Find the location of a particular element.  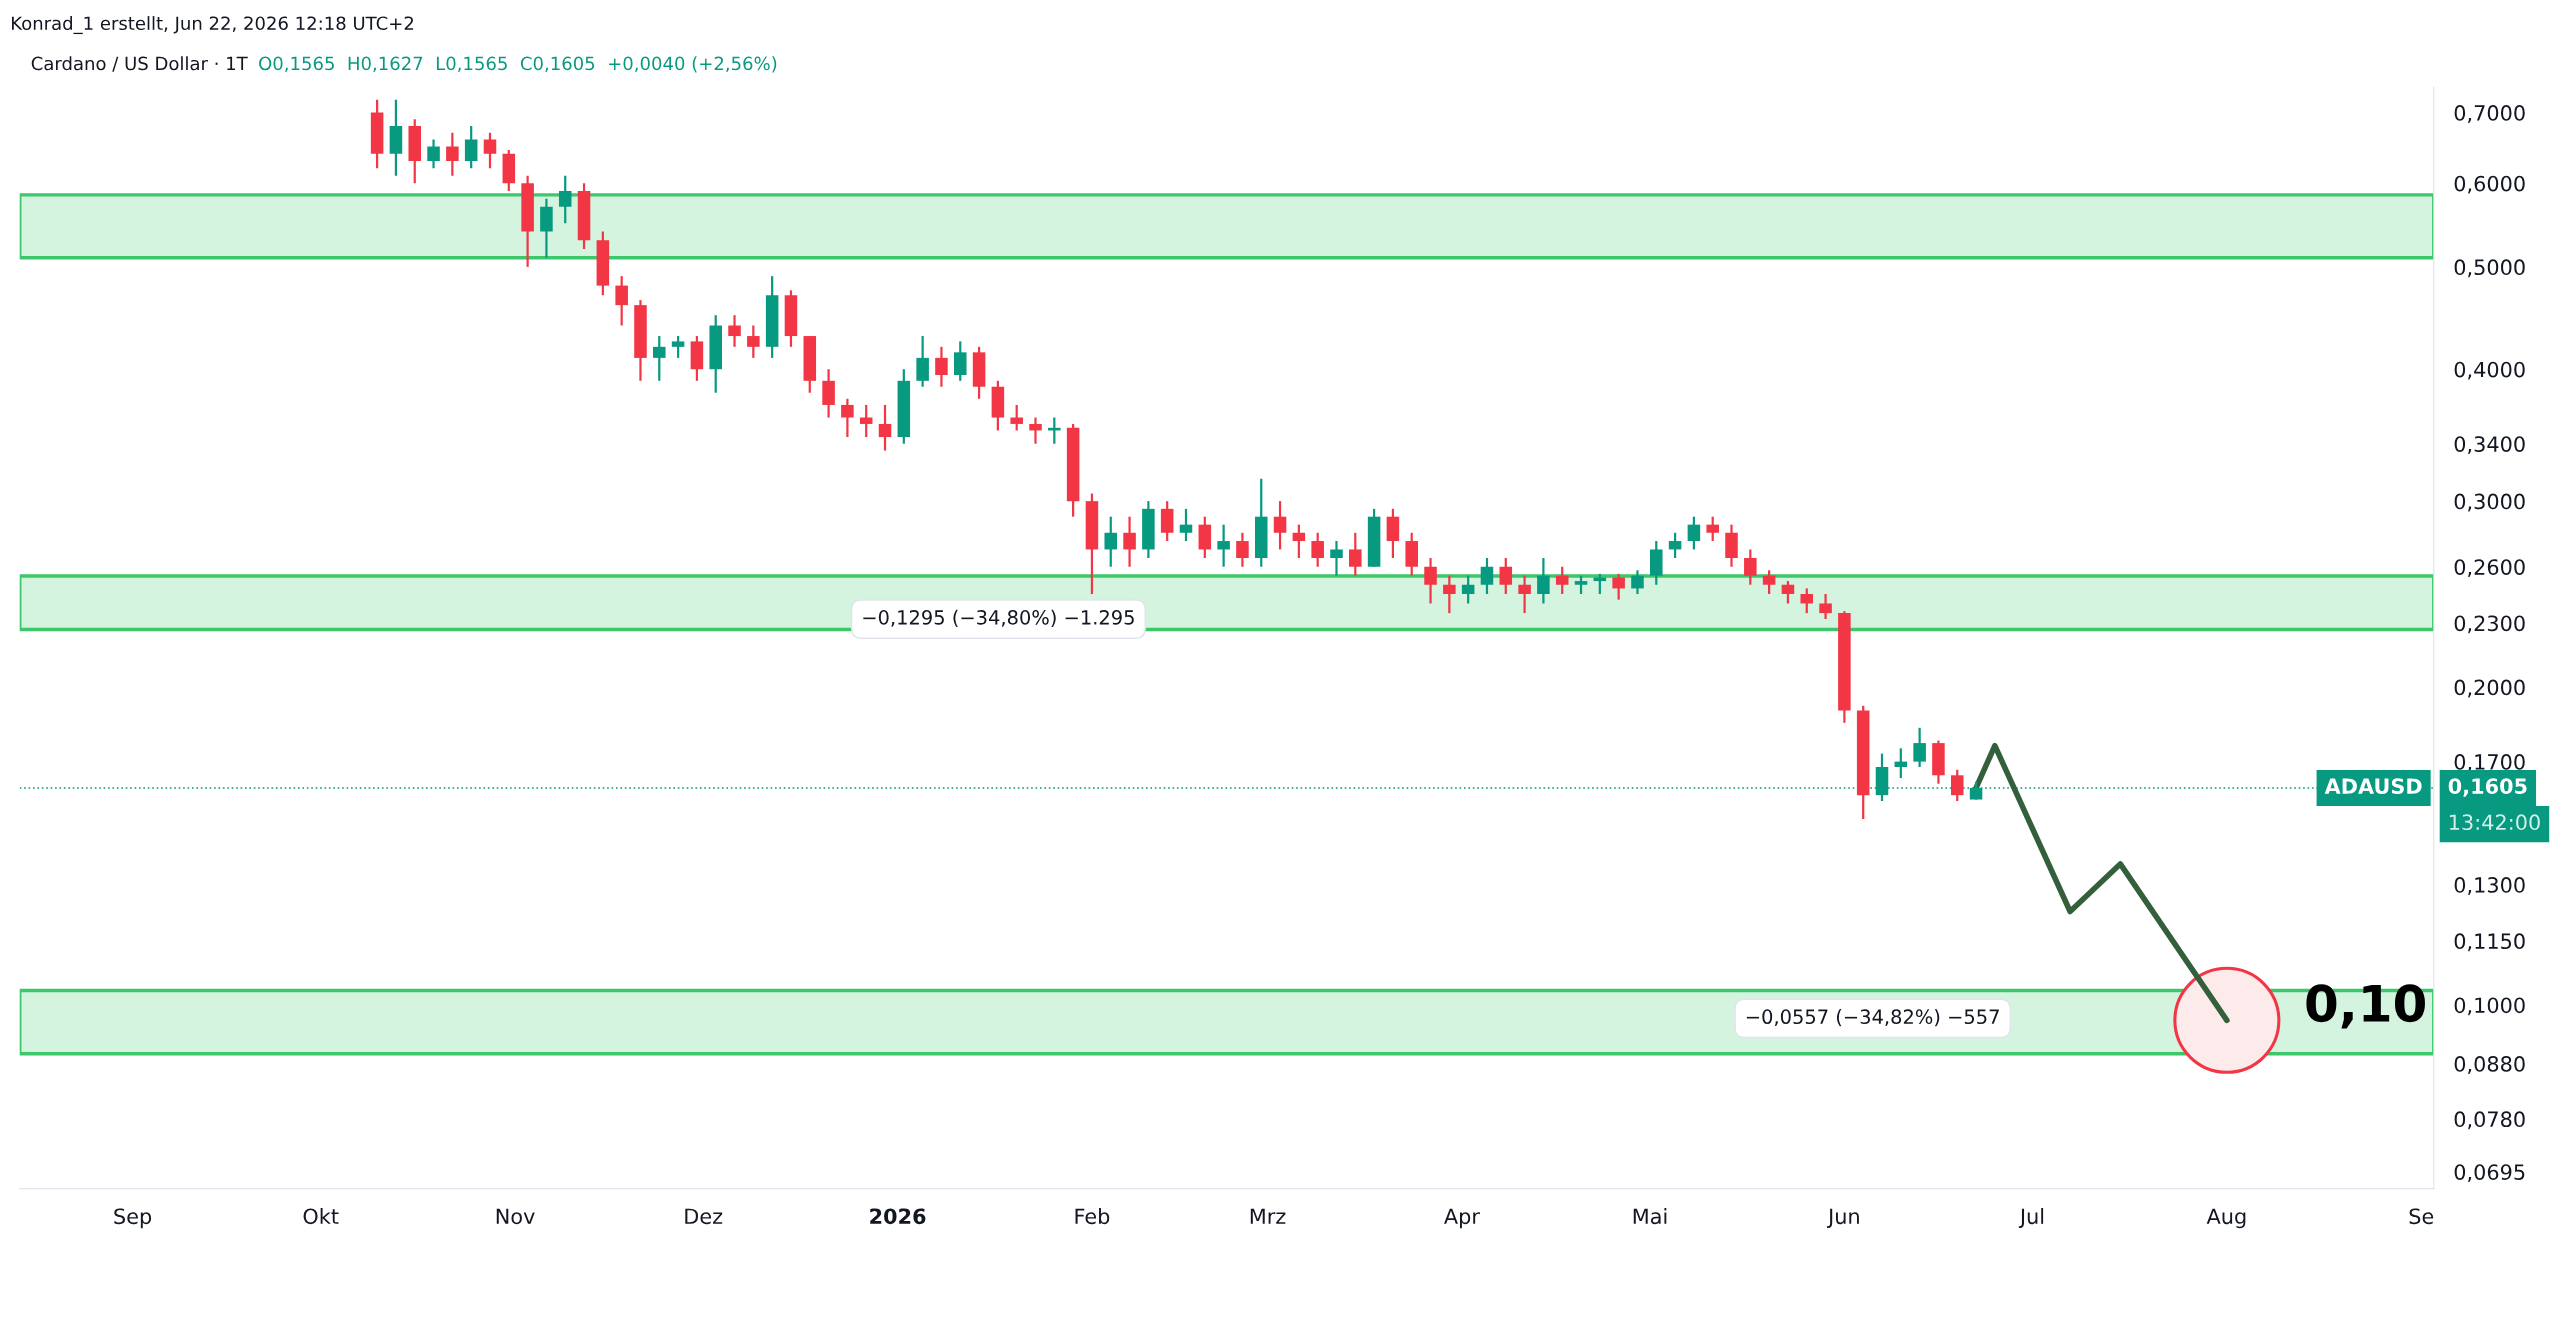

x-tick-label: Mrz is located at coordinates (1268, 1216).